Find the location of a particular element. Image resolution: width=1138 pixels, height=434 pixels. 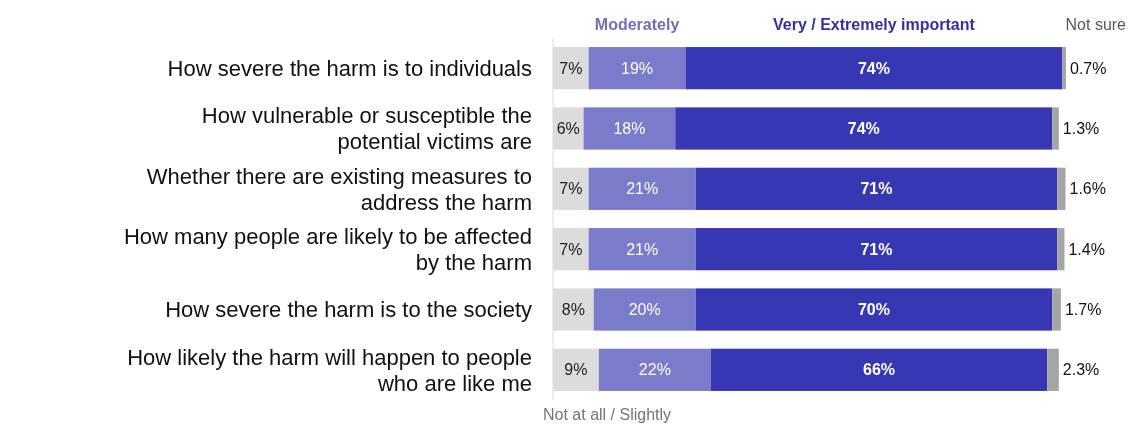

data-label: 70% is located at coordinates (873, 310).